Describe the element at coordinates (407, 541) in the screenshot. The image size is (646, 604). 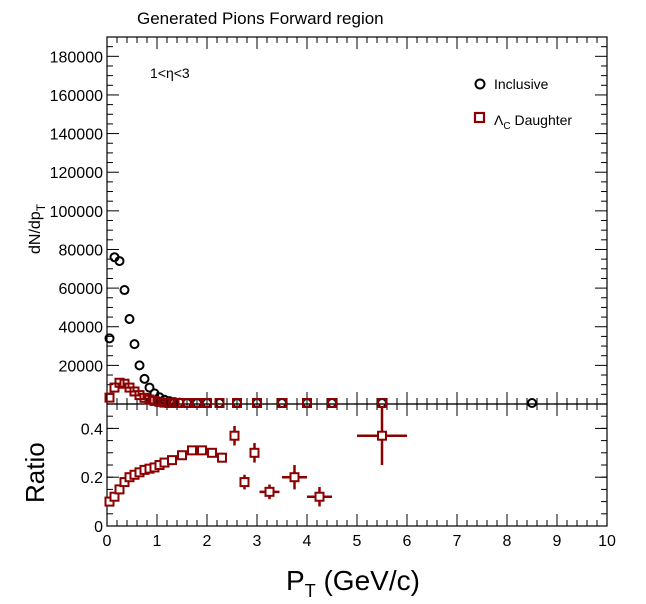
I see `x-tick-label: 6` at that location.